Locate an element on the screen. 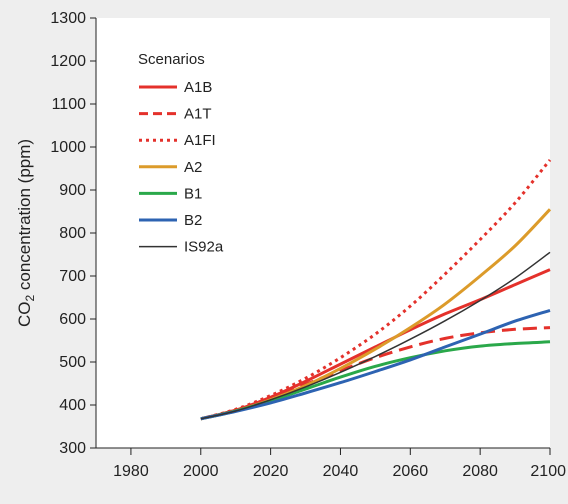 This screenshot has width=568, height=504. legend-label-a1fi: A1FI is located at coordinates (200, 140).